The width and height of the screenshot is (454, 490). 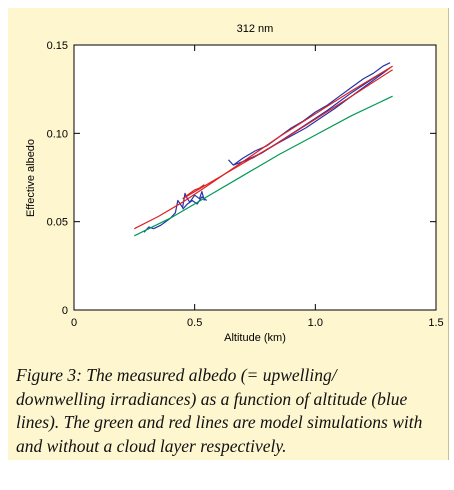 I want to click on y-axis-label: Effective albedo, so click(x=31, y=178).